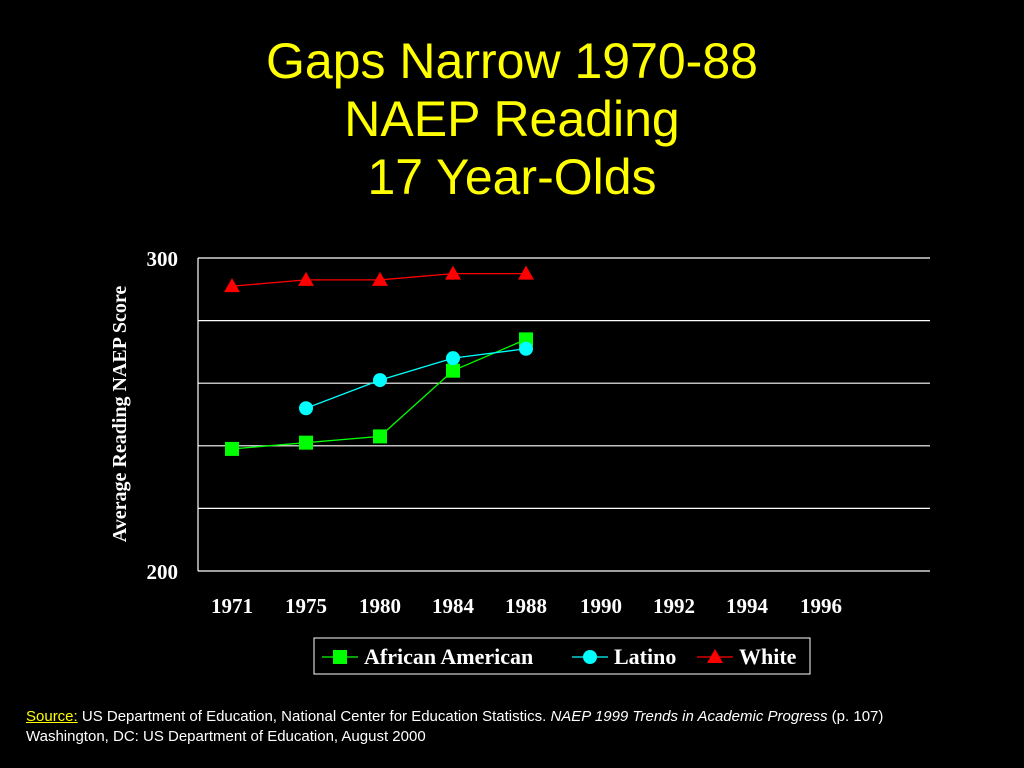  Describe the element at coordinates (601, 606) in the screenshot. I see `x-tick-label: 1990` at that location.